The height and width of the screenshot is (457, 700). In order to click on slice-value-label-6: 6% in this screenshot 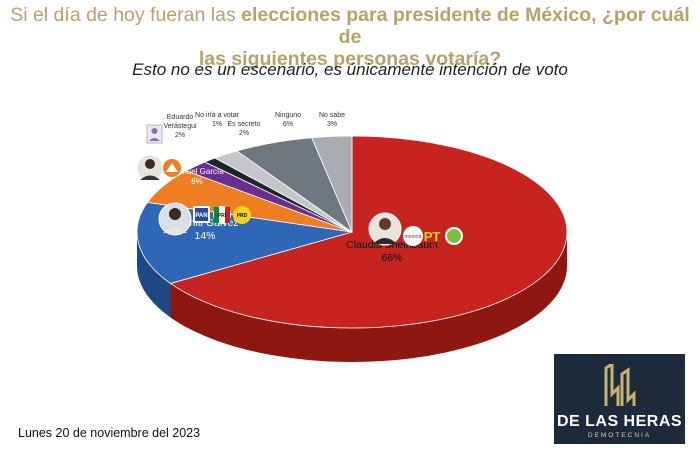, I will do `click(288, 124)`.